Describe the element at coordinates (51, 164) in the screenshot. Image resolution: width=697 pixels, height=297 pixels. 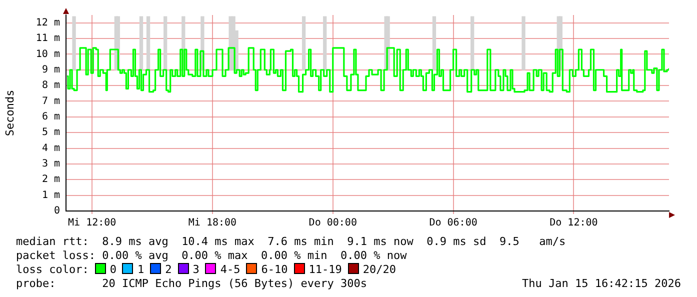
I see `y-tick-label: 3 m` at that location.